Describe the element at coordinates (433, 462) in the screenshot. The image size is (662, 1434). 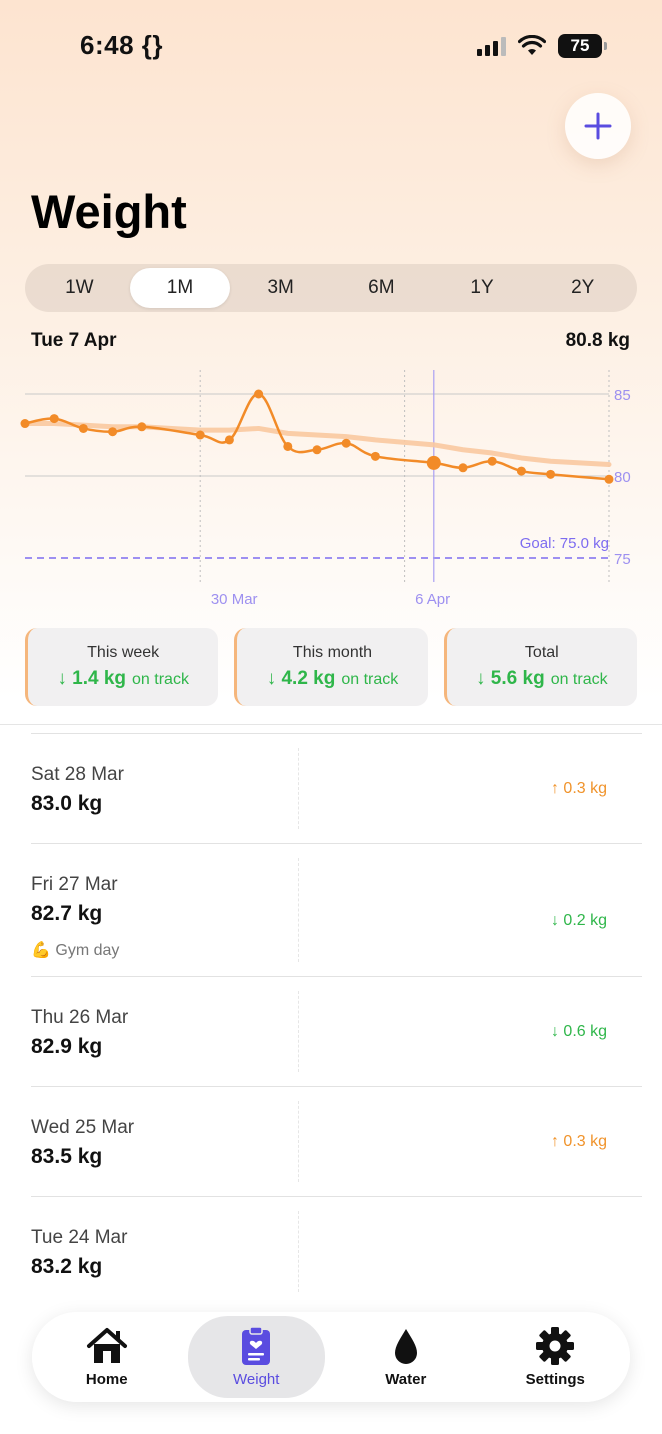
I see `selected-point` at that location.